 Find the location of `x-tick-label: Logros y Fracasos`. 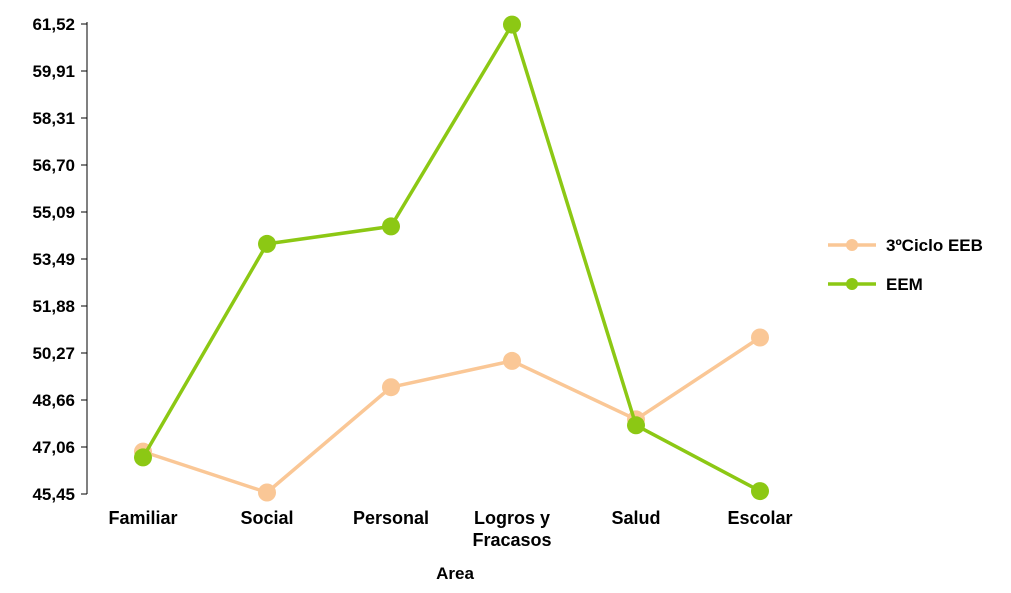

x-tick-label: Logros y Fracasos is located at coordinates (511, 529).